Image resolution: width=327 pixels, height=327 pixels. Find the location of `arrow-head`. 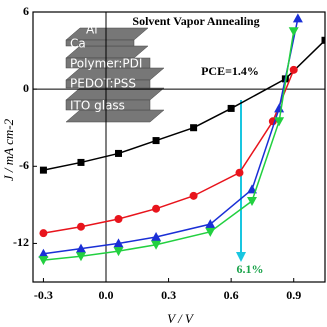

arrow-head is located at coordinates (241, 257).